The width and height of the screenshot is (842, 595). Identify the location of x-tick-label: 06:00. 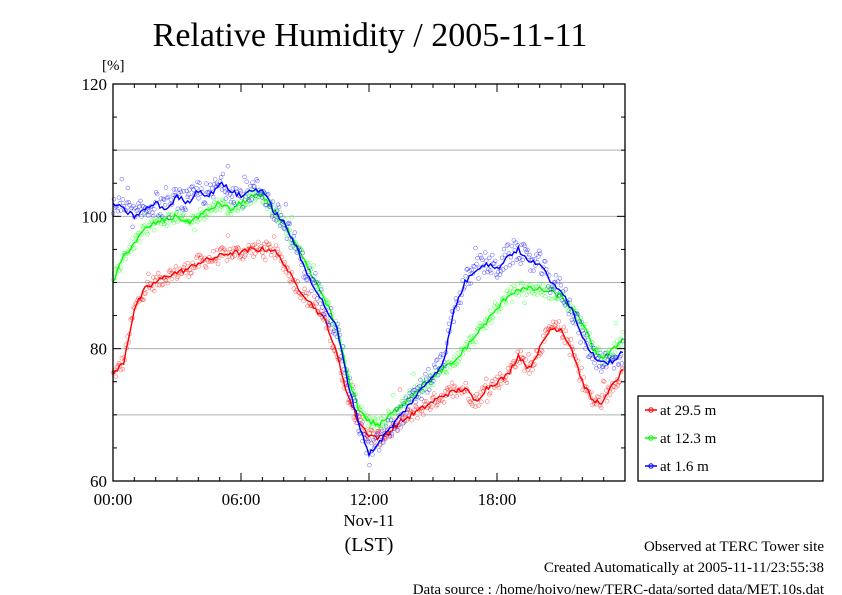
(241, 499).